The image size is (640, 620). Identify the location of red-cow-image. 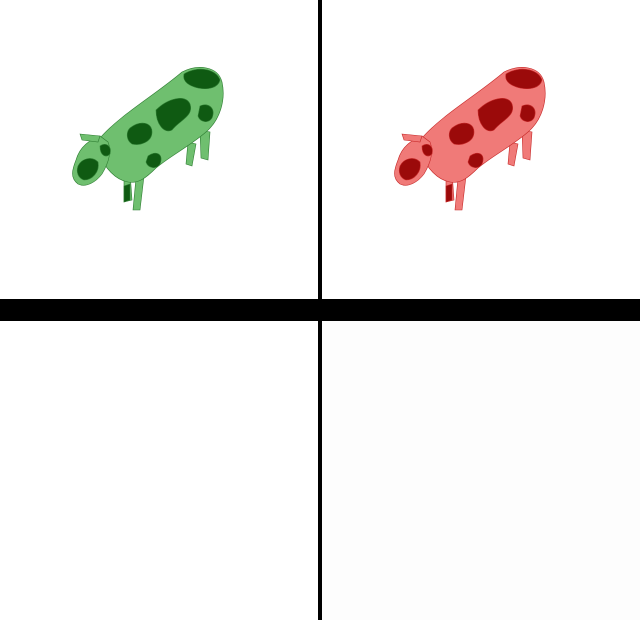
(470, 139).